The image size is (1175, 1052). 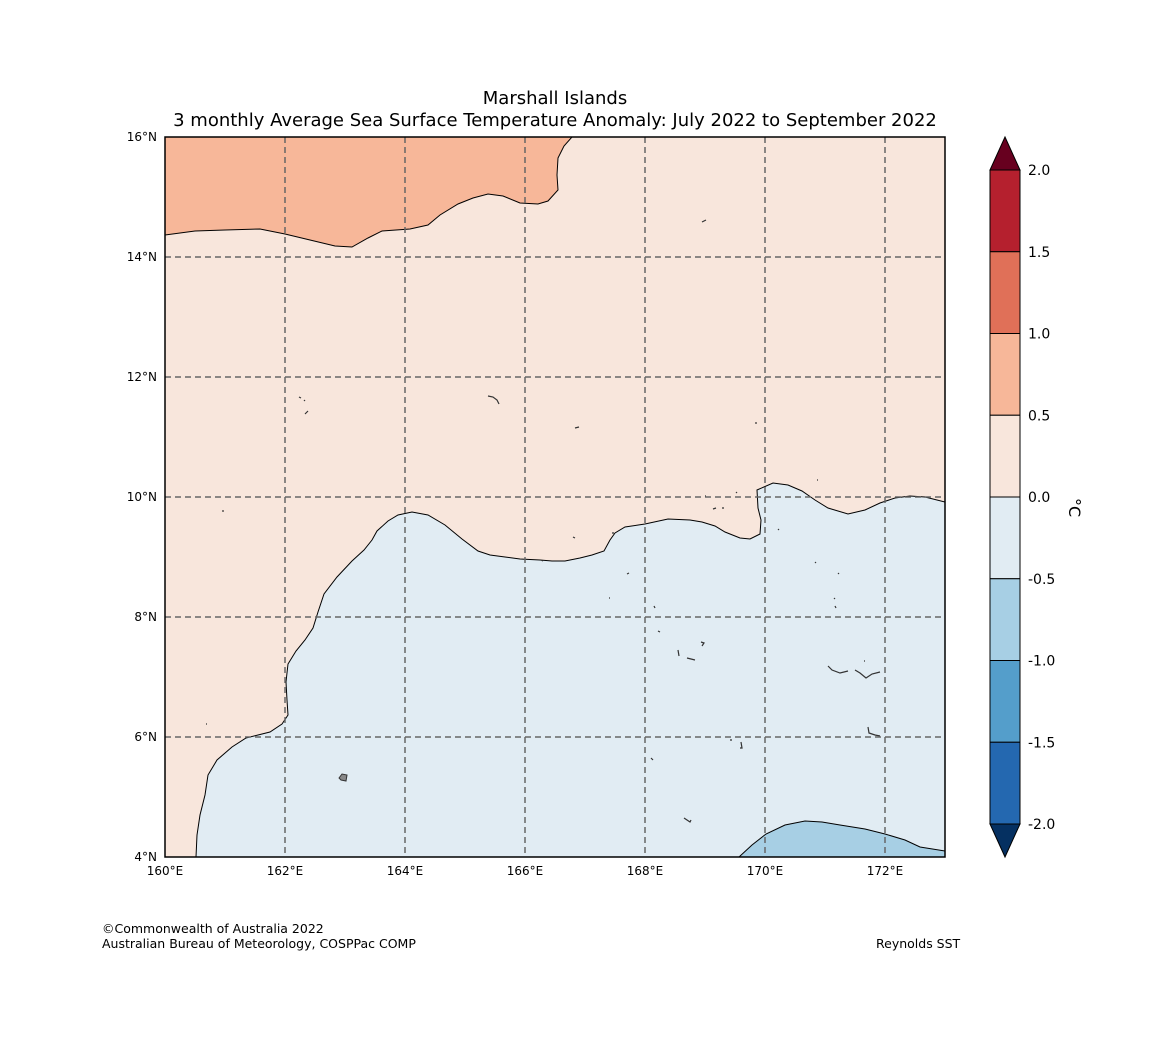 I want to click on map-title: Marshall Islands, so click(x=555, y=98).